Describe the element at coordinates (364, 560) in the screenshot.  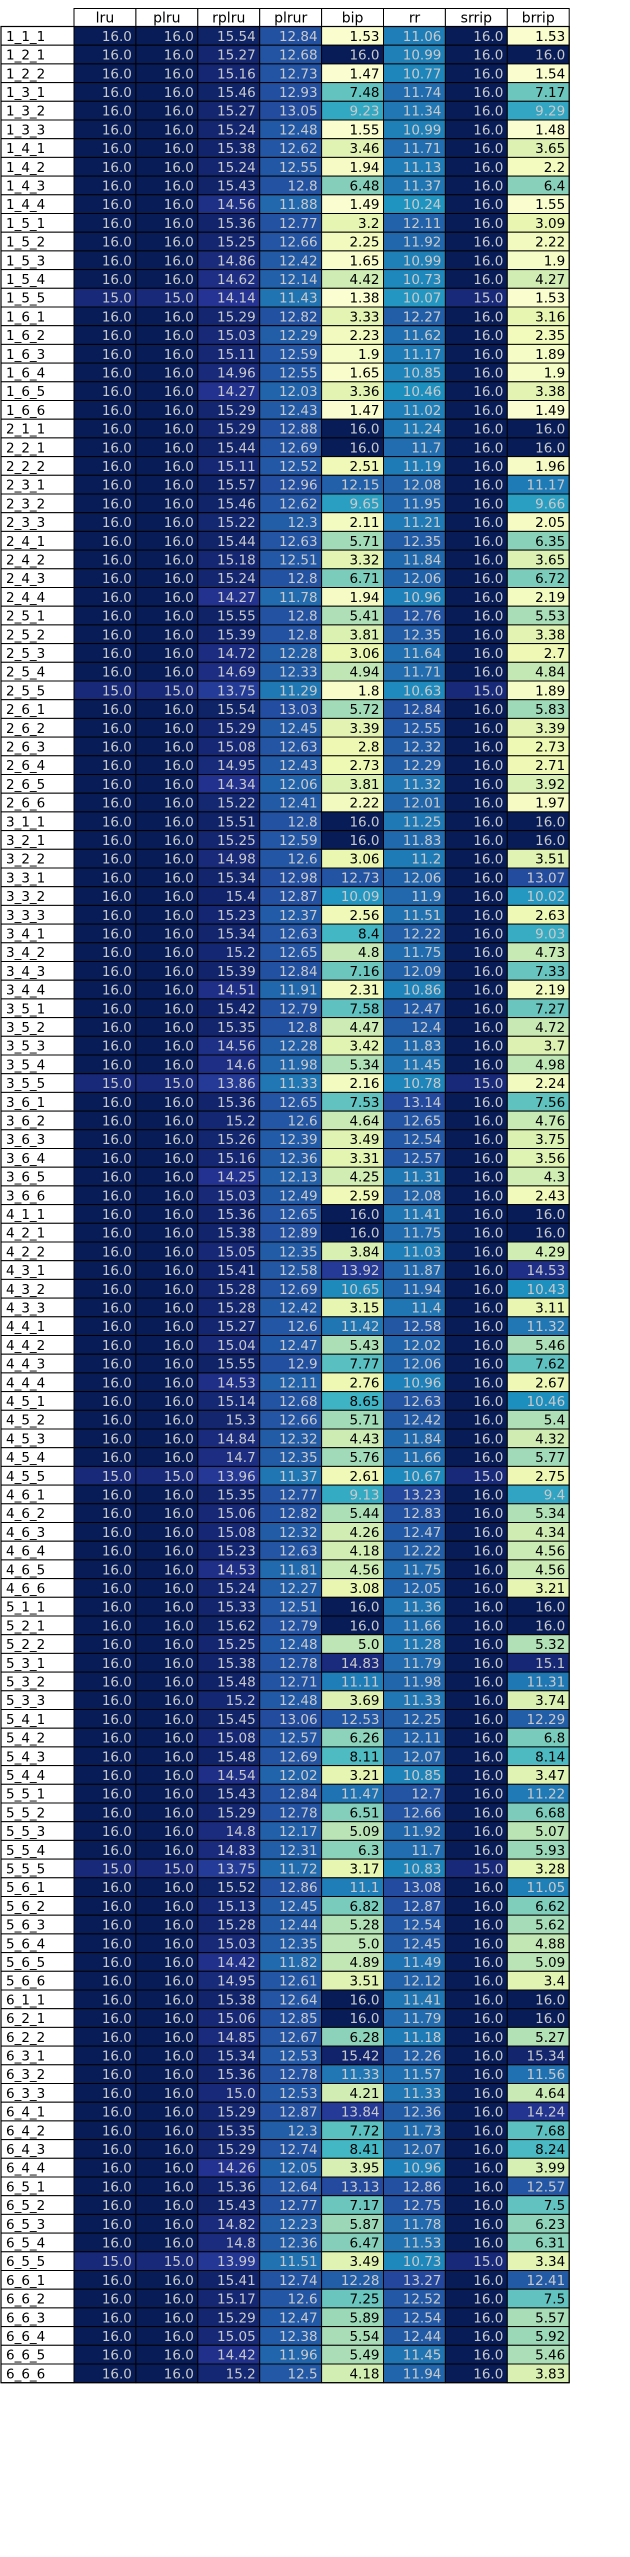
I see `cell-value: 3.32` at that location.